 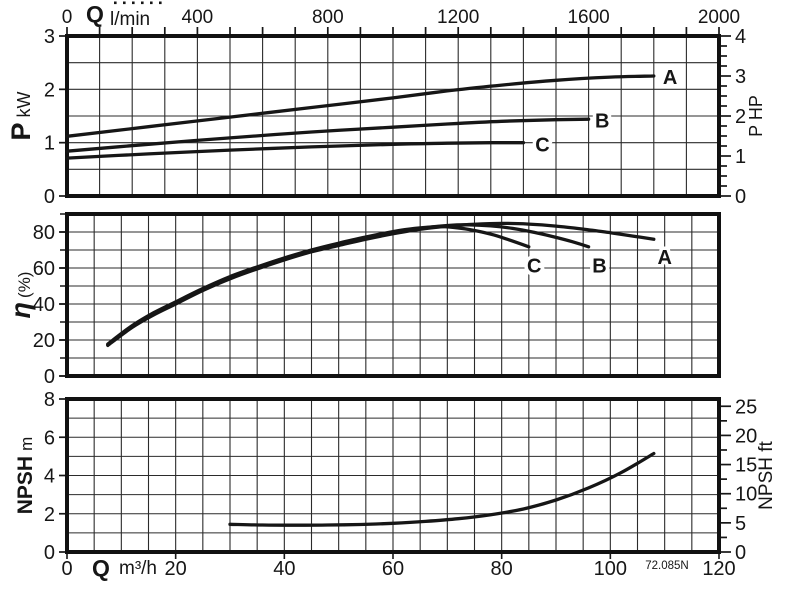 What do you see at coordinates (101, 568) in the screenshot?
I see `bottom-axis-title-symbol: Q` at bounding box center [101, 568].